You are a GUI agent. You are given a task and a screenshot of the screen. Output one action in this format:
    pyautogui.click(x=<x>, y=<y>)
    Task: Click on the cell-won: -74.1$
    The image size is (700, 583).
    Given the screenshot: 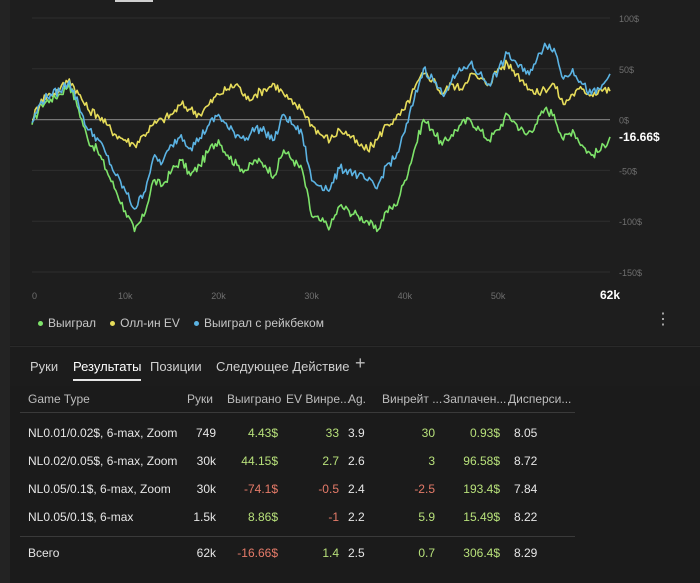 What is the action you would take?
    pyautogui.click(x=260, y=489)
    